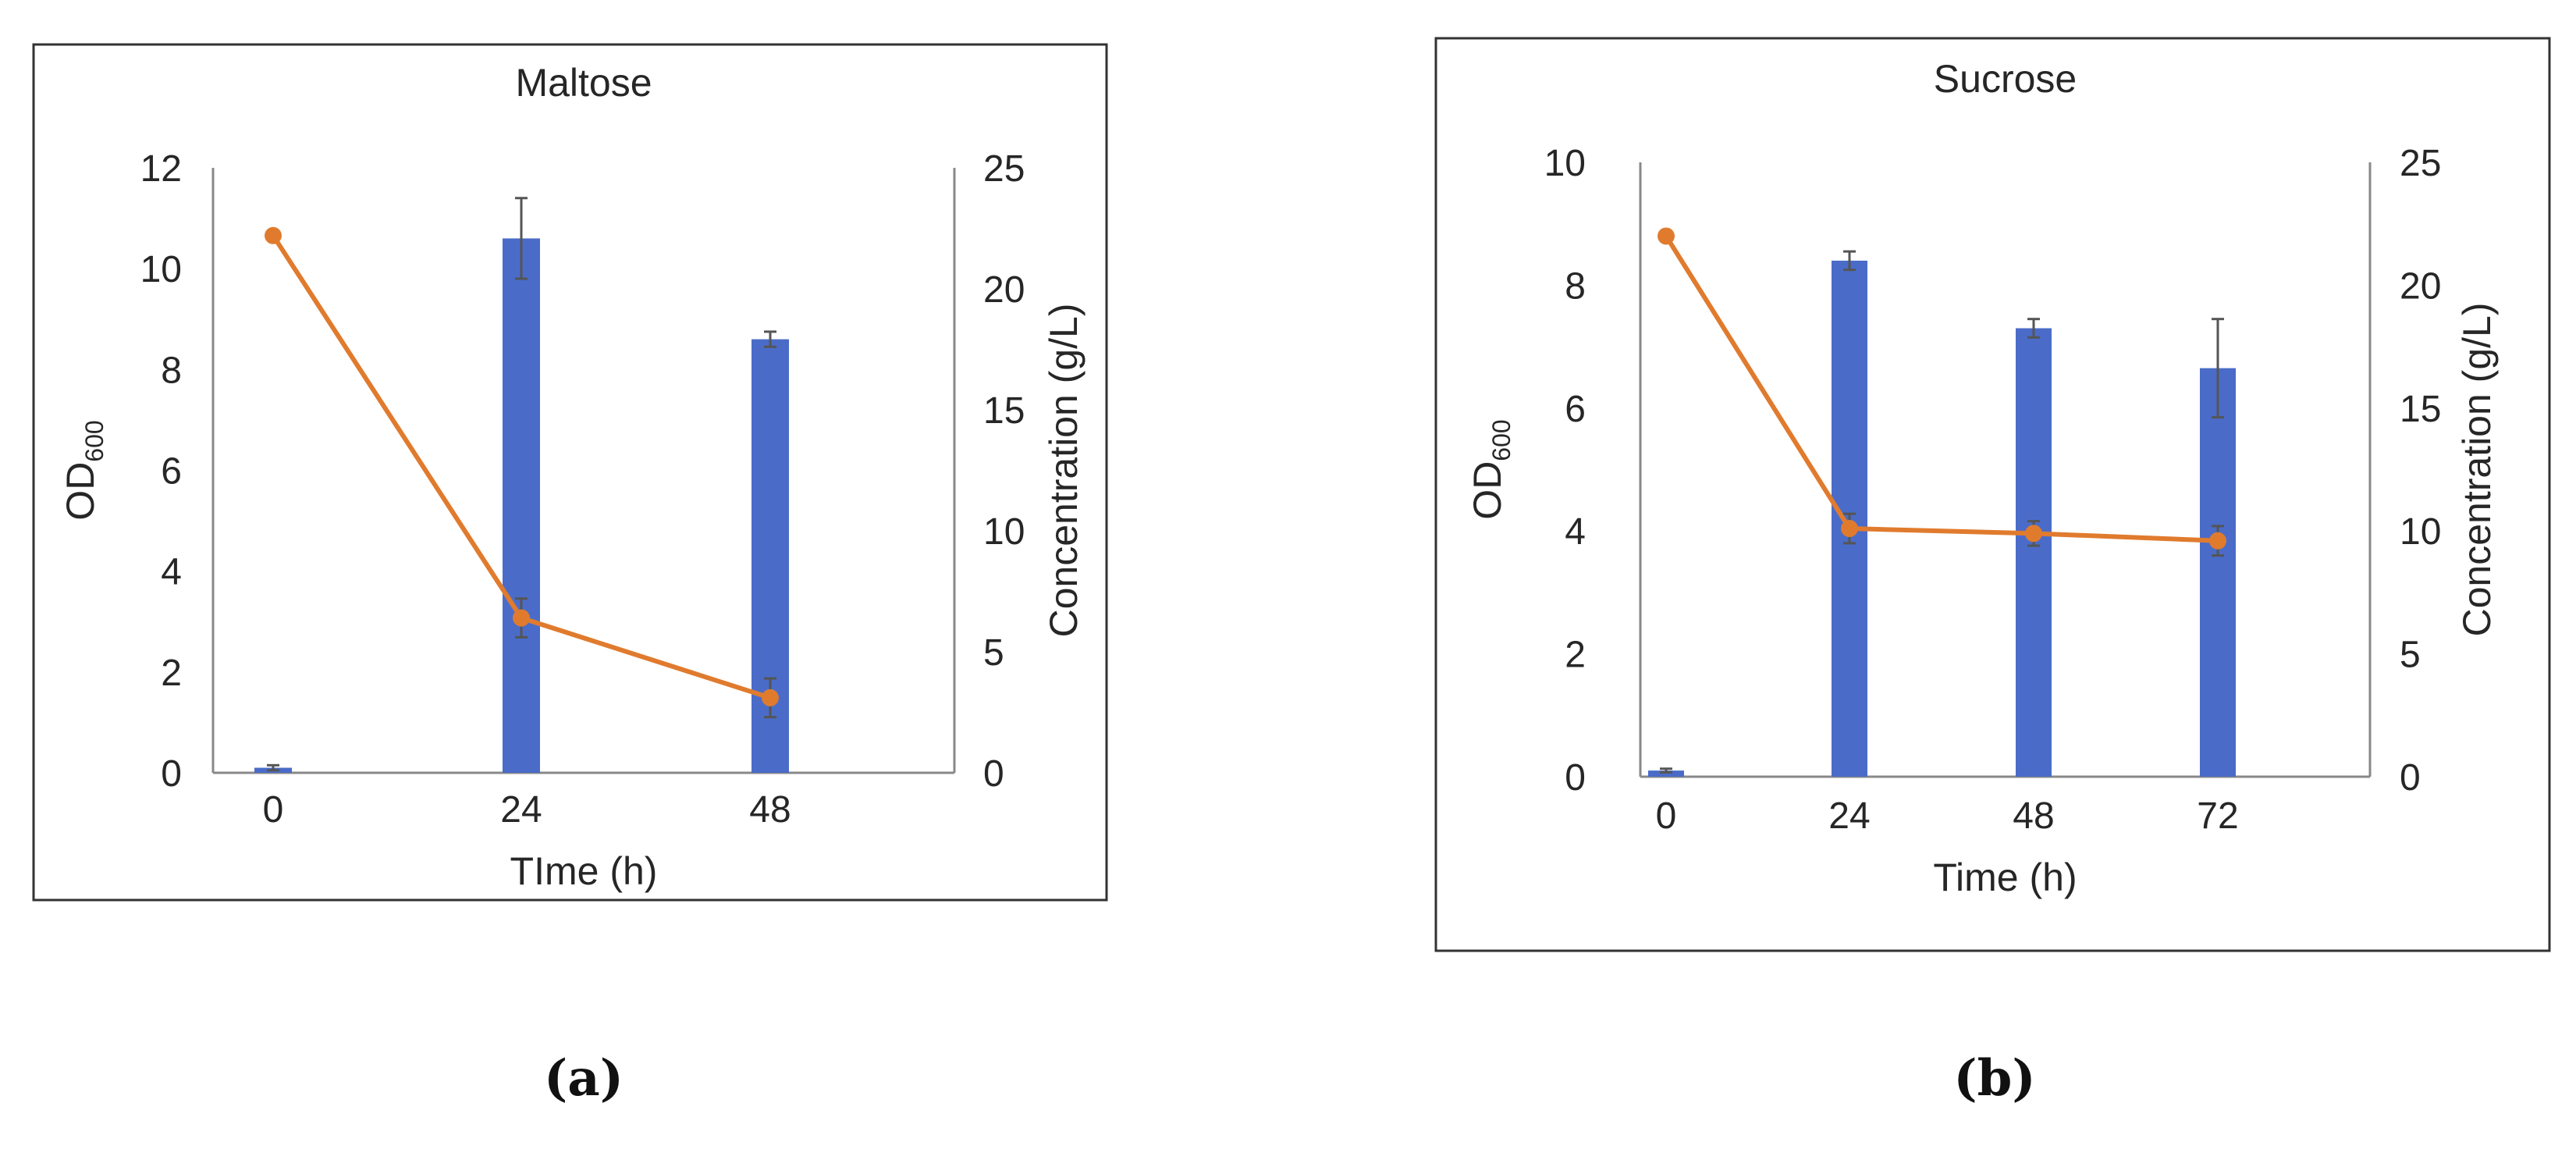 This screenshot has width=2576, height=1167. Describe the element at coordinates (583, 83) in the screenshot. I see `chart-title: Maltose` at that location.